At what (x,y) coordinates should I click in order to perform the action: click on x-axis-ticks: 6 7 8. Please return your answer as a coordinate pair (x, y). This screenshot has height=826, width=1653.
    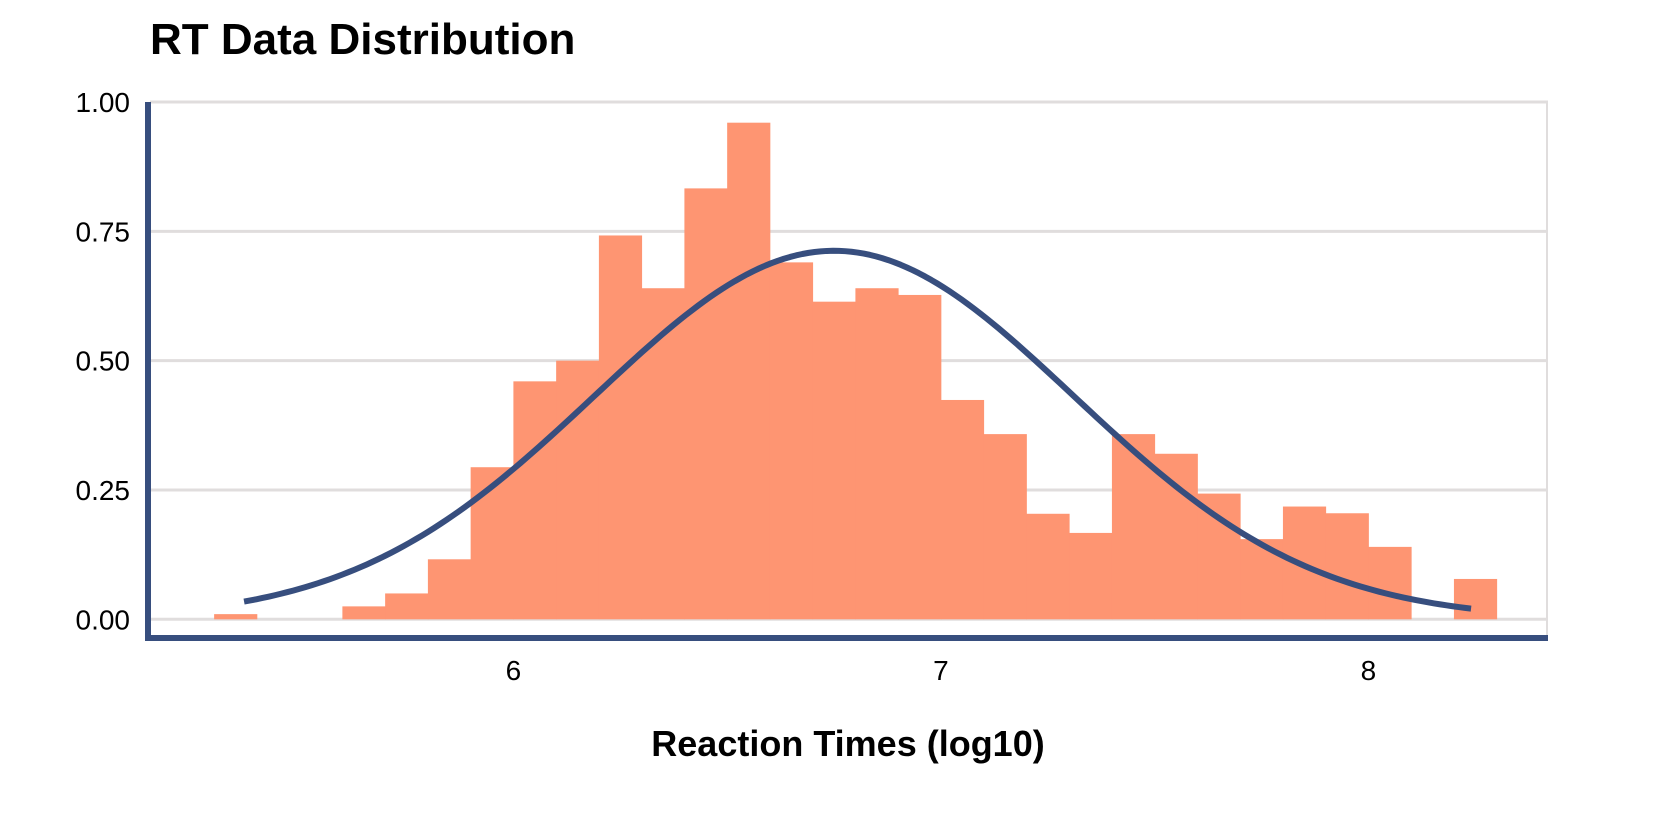
    Looking at the image, I should click on (941, 670).